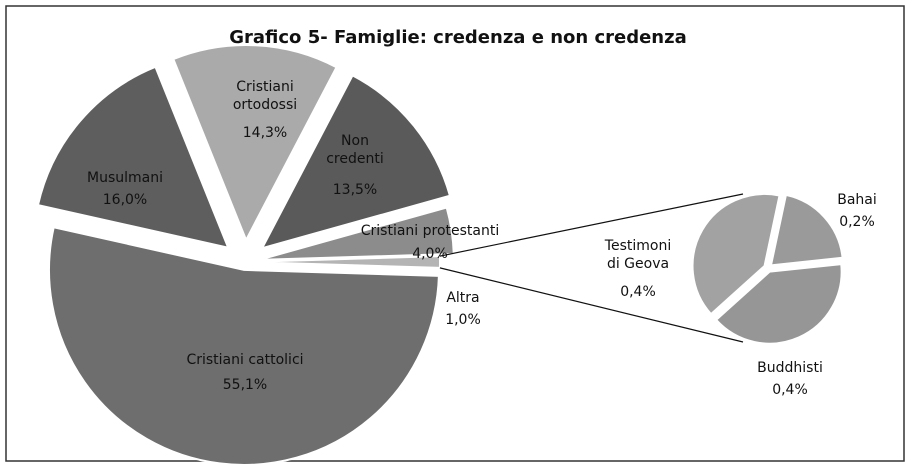 This screenshot has height=467, width=910. I want to click on value-label: 1,0%, so click(463, 320).